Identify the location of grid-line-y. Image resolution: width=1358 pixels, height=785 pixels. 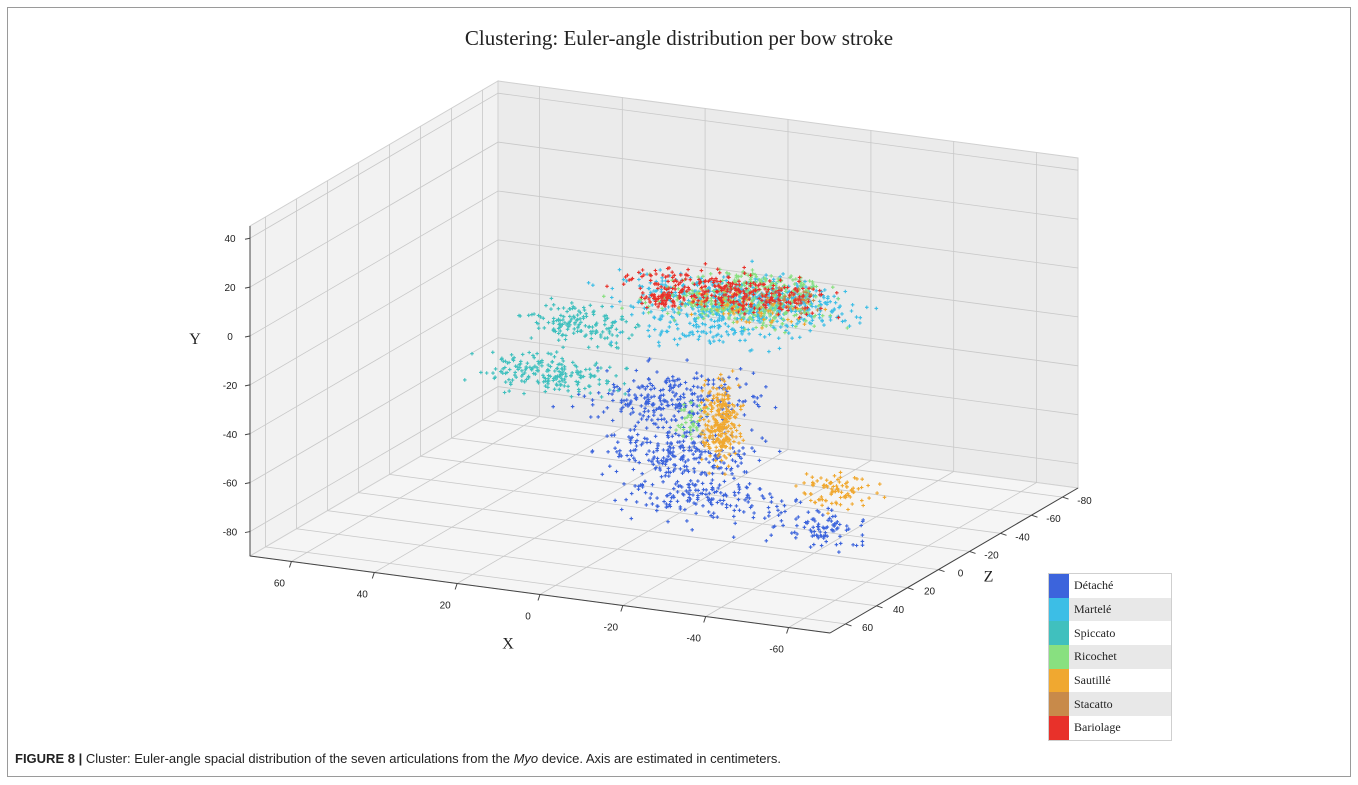
(664, 214).